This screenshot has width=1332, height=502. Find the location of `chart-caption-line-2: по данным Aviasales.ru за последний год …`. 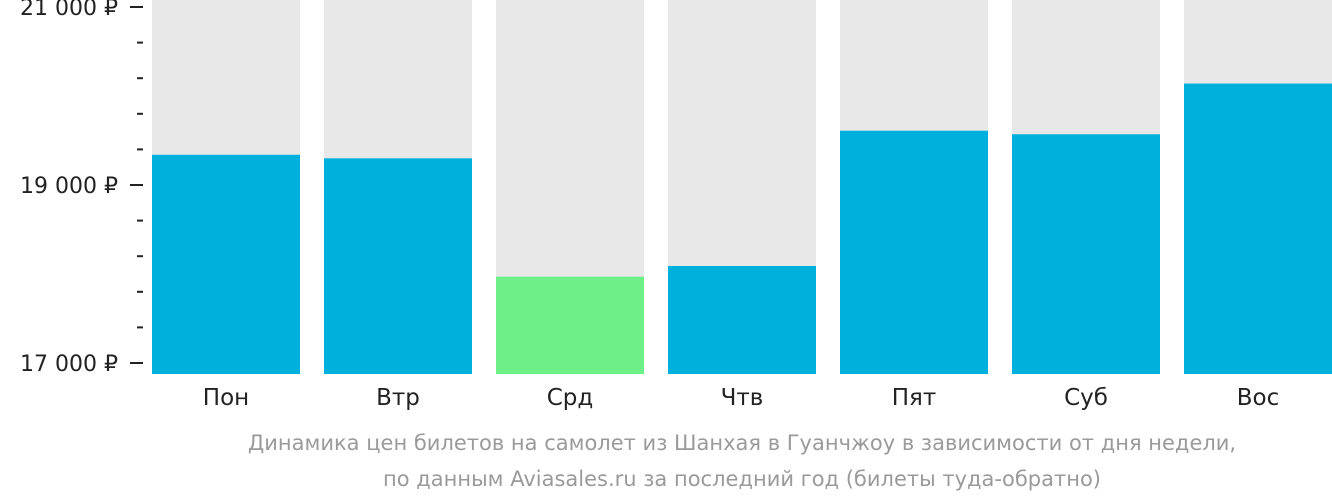

chart-caption-line-2: по данным Aviasales.ru за последний год … is located at coordinates (742, 479).